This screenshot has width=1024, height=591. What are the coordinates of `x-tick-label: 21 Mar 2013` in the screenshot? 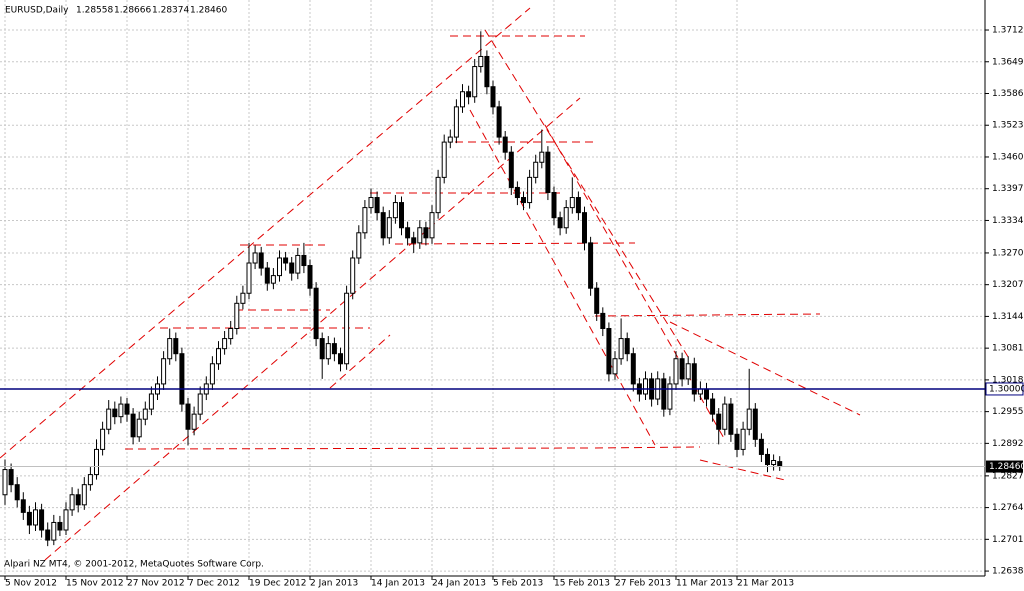 It's located at (765, 584).